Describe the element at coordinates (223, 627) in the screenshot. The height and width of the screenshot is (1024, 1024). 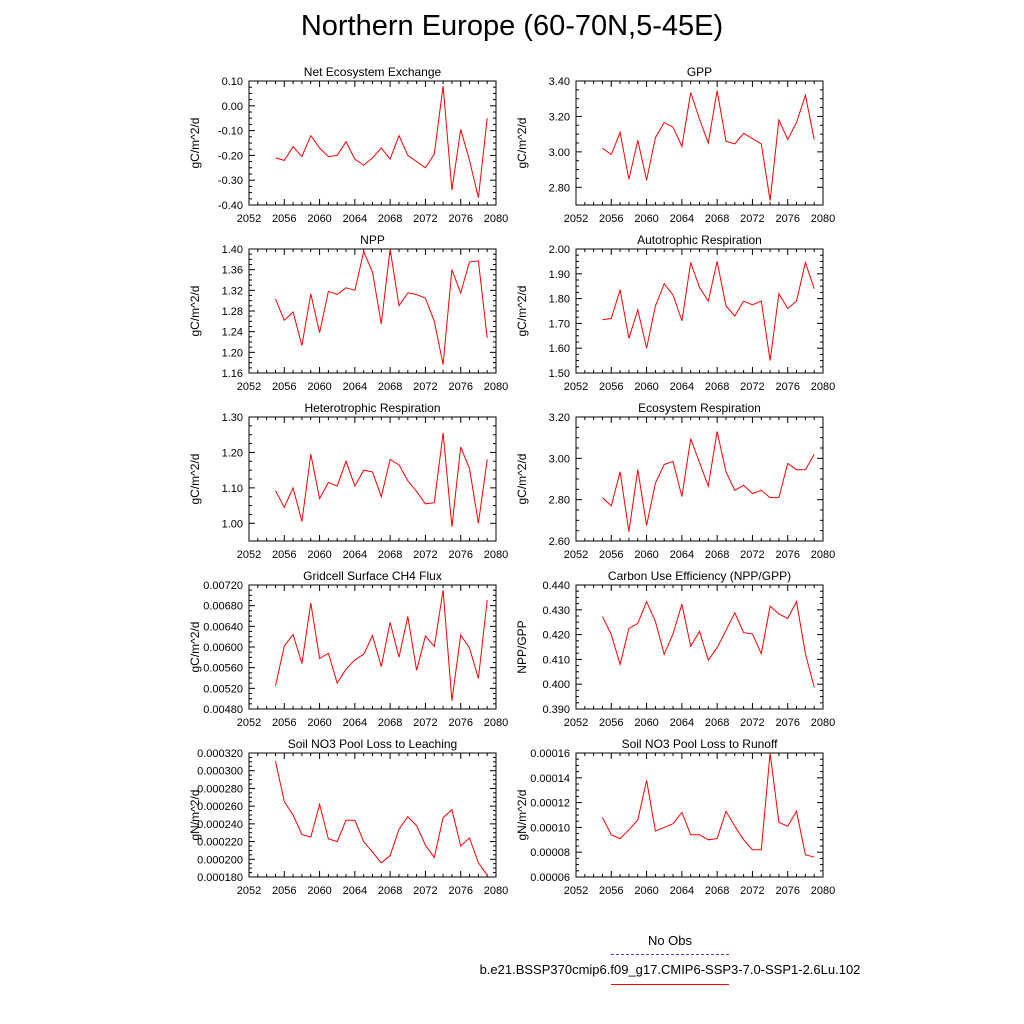
I see `y-tick-label: 0.00640` at that location.